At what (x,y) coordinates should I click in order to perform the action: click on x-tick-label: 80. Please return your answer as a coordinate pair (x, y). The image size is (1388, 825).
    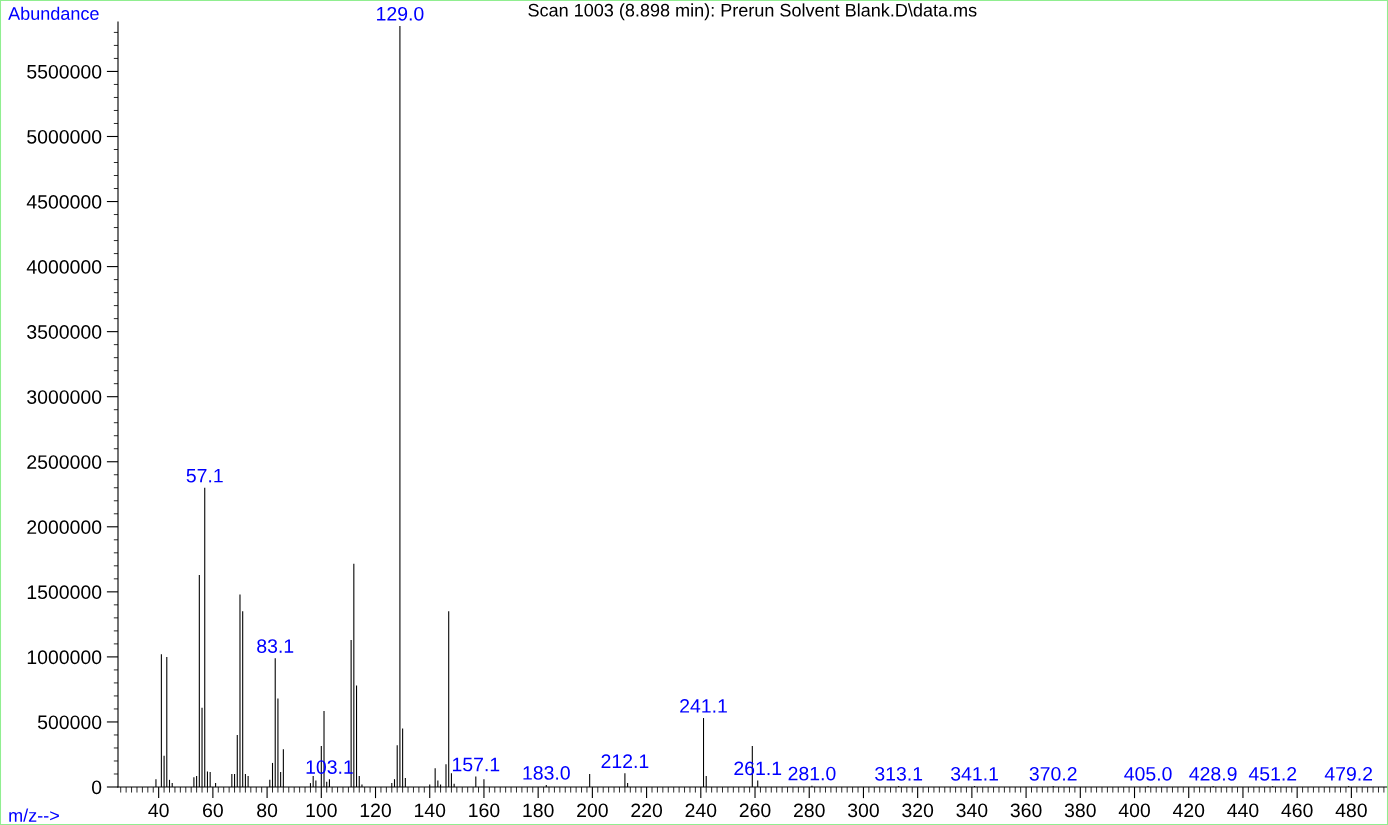
    Looking at the image, I should click on (267, 810).